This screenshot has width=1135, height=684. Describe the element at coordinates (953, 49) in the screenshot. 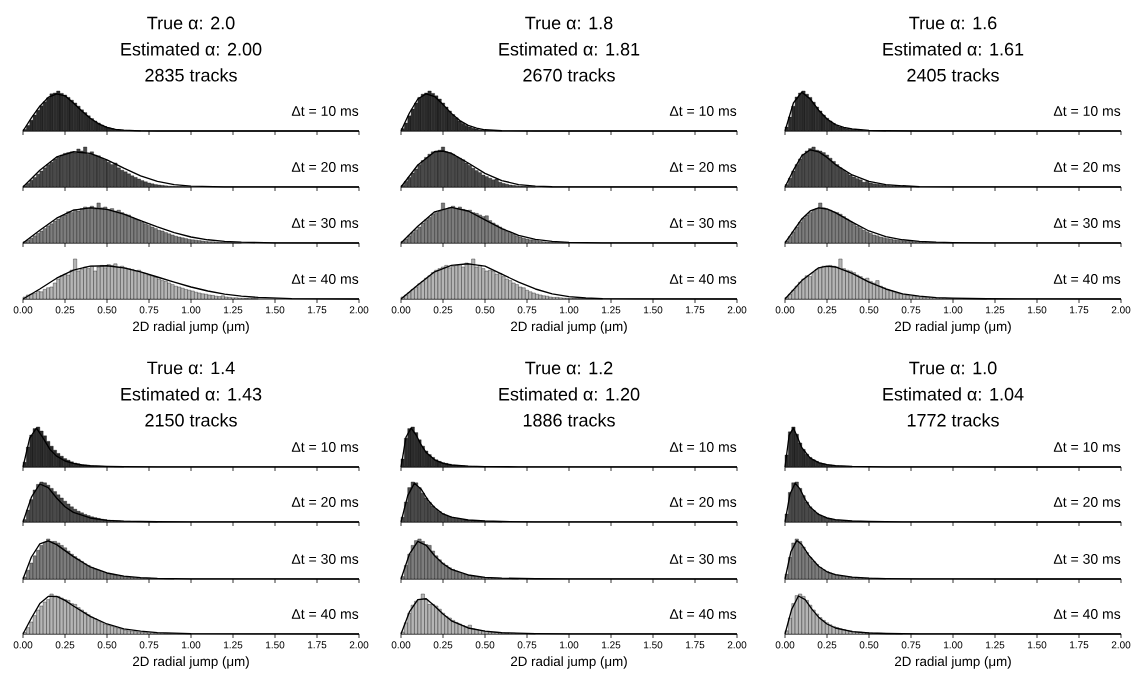

I see `chart-subtitle: Estimated α: 1.61` at that location.